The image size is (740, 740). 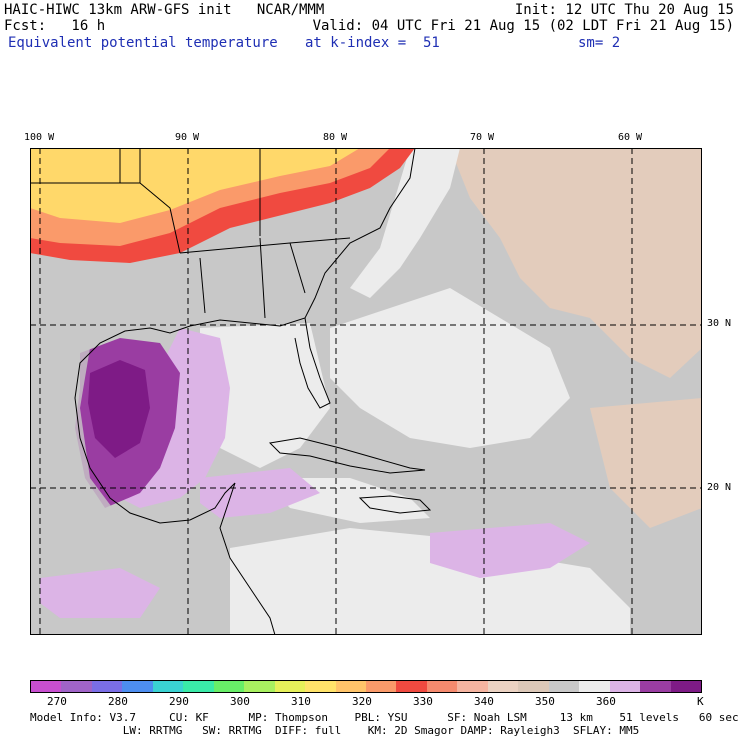 I want to click on lon-label-80w: 80 W, so click(x=335, y=137).